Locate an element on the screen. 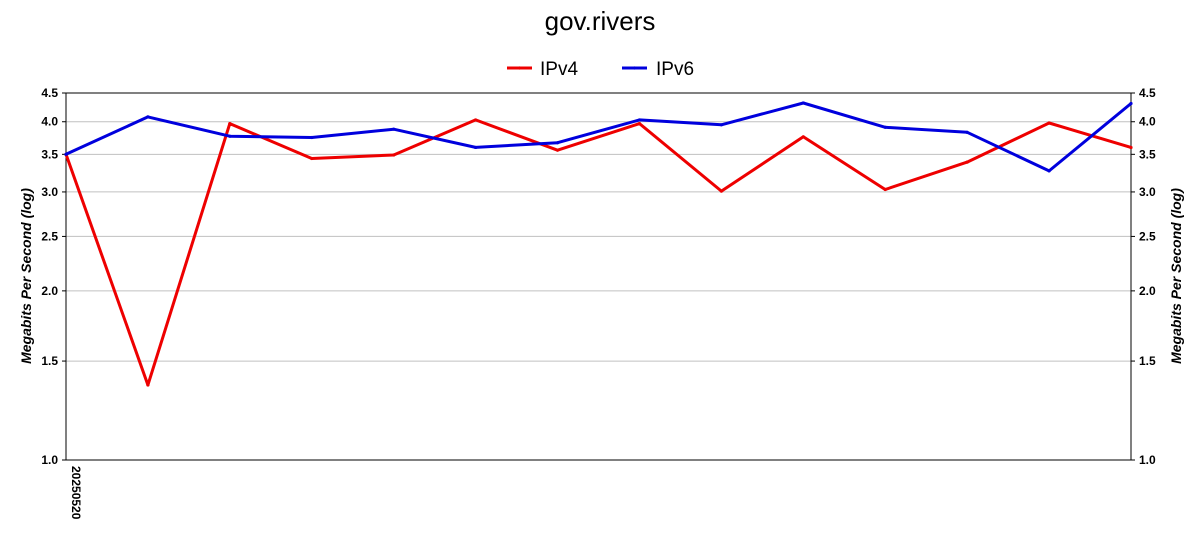 The height and width of the screenshot is (550, 1200). y-tick-label-left: 1.0 is located at coordinates (49, 460).